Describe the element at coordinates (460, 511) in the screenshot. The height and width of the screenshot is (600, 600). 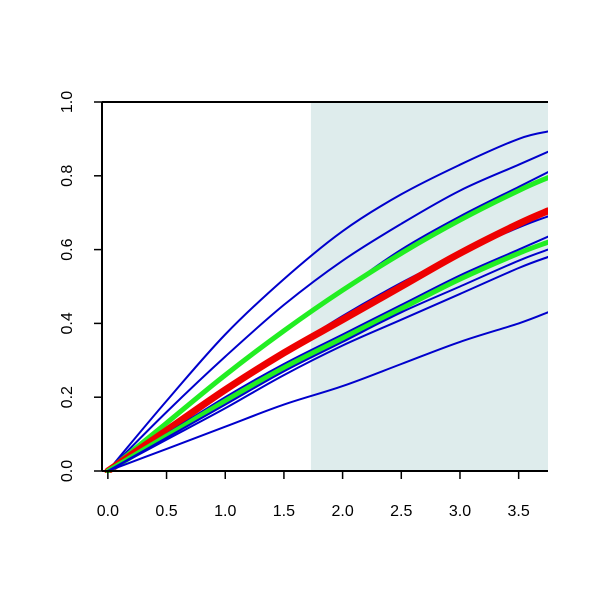
I see `x-tick-label: 3.0` at that location.